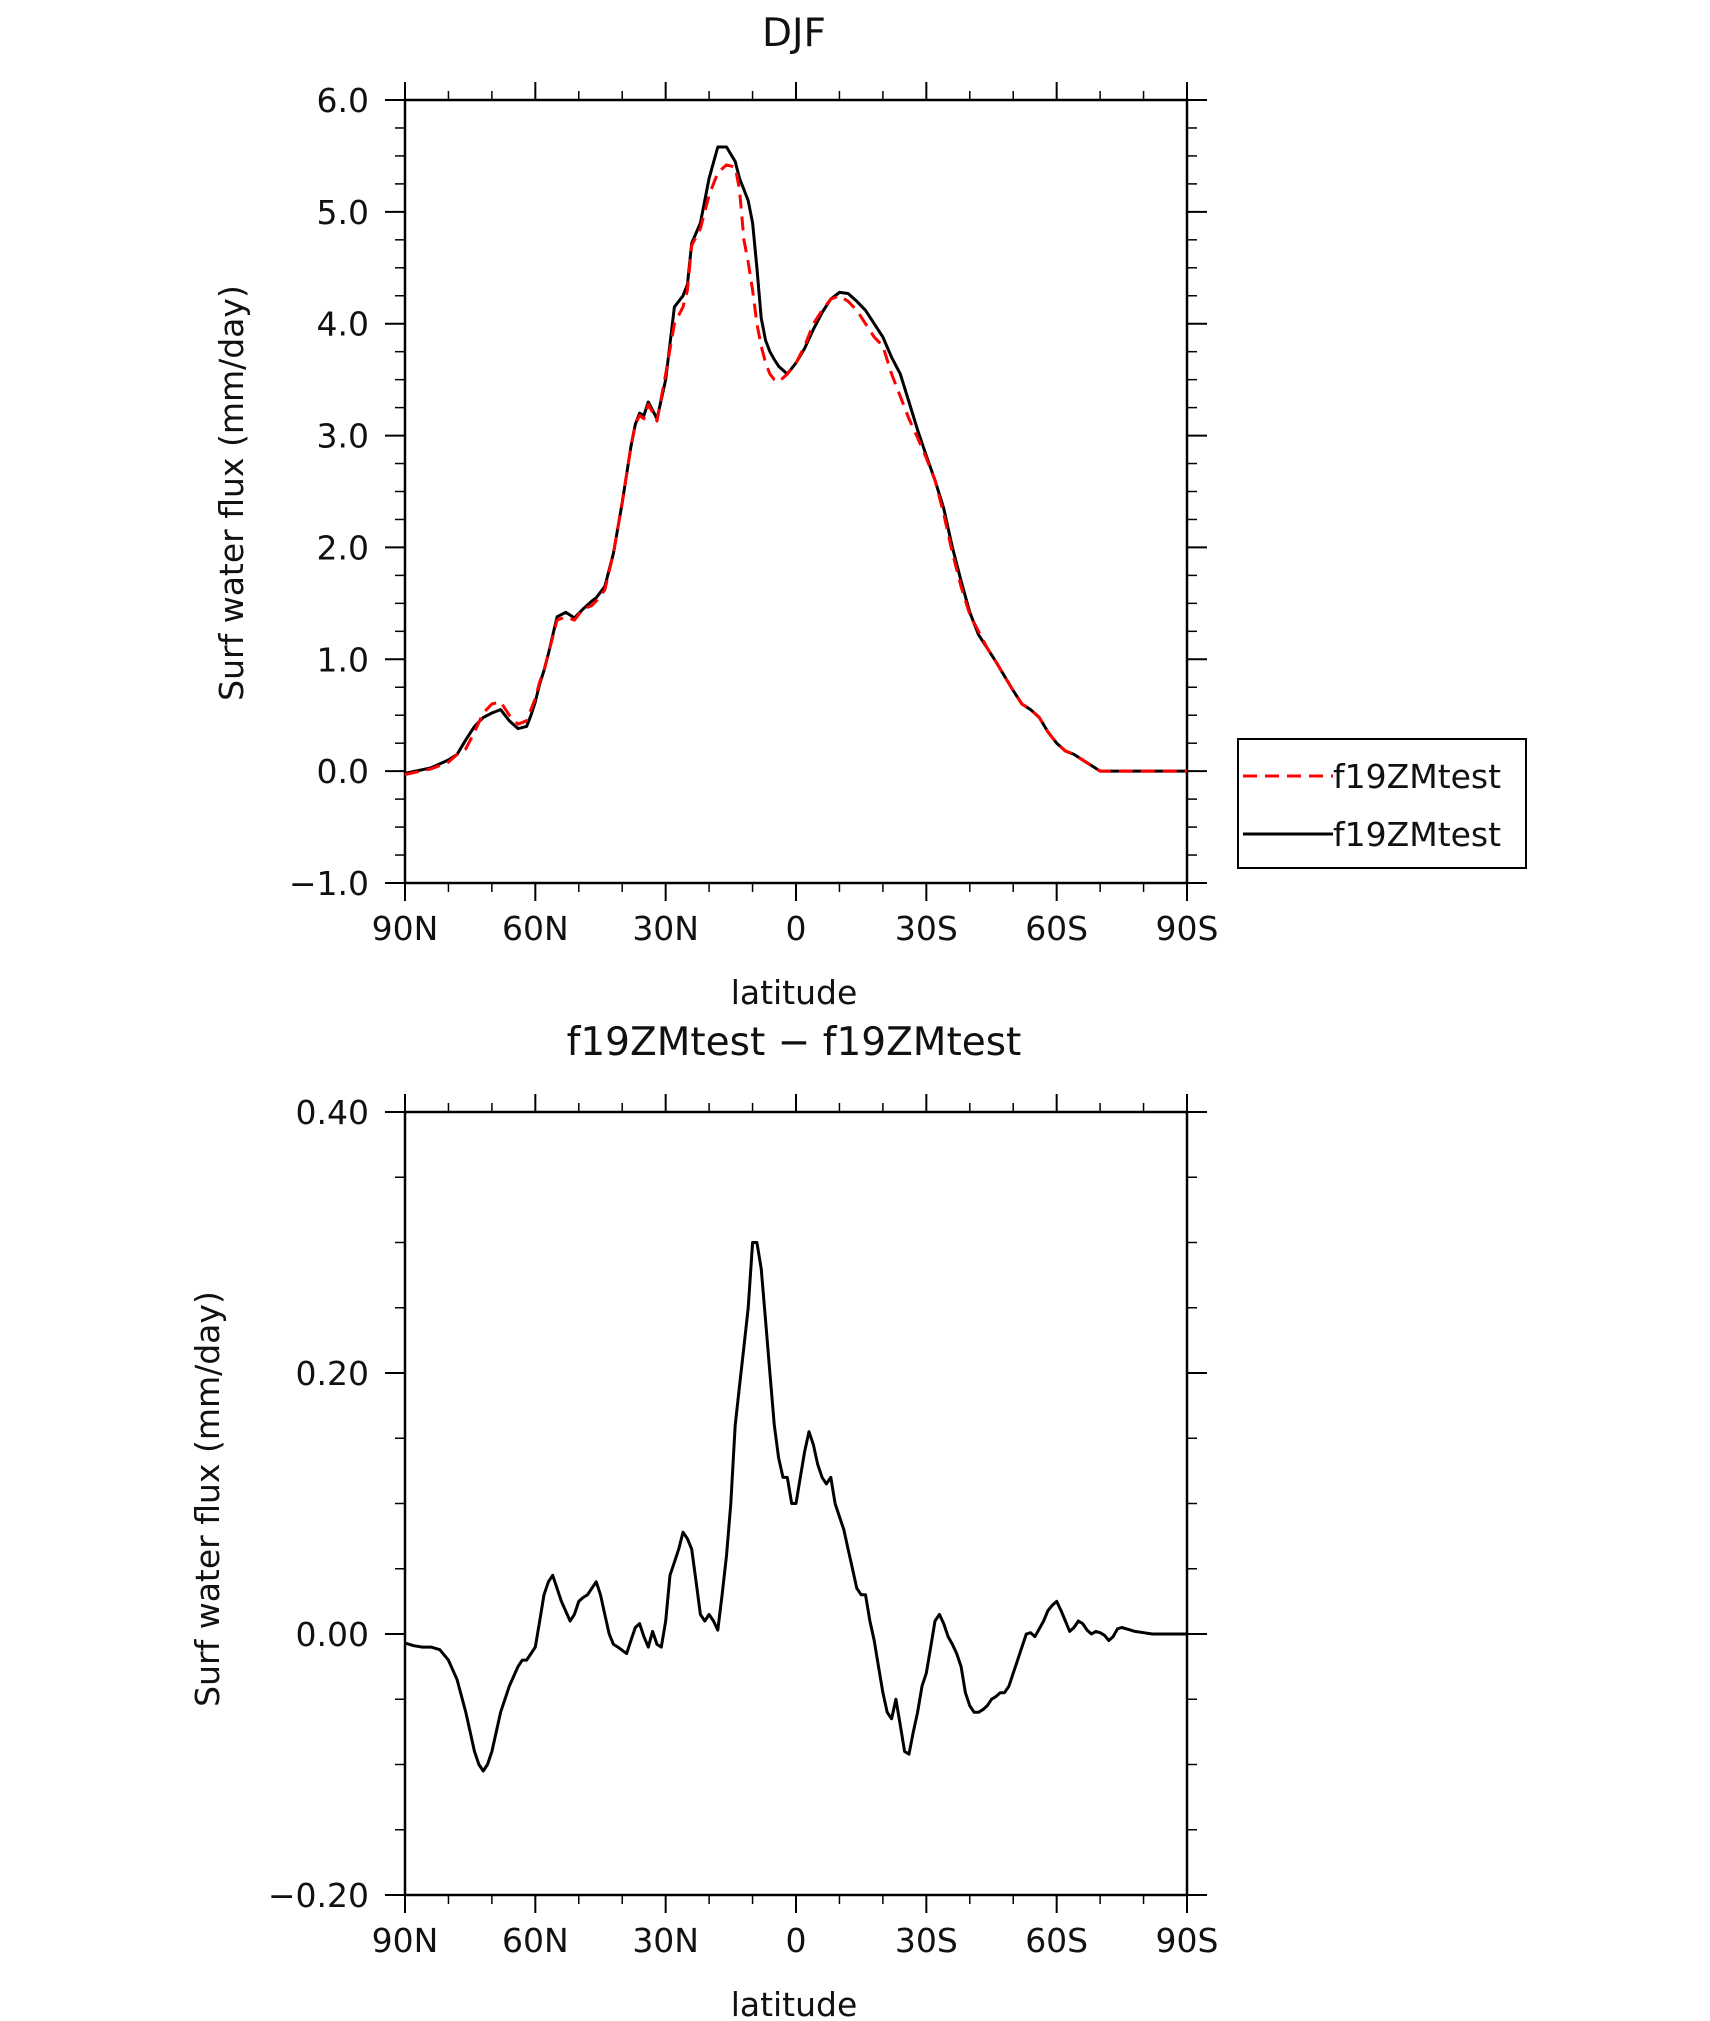 This screenshot has height=2021, width=1710. Describe the element at coordinates (405, 1940) in the screenshot. I see `bottom-panel-x-tick-label: 90N` at that location.